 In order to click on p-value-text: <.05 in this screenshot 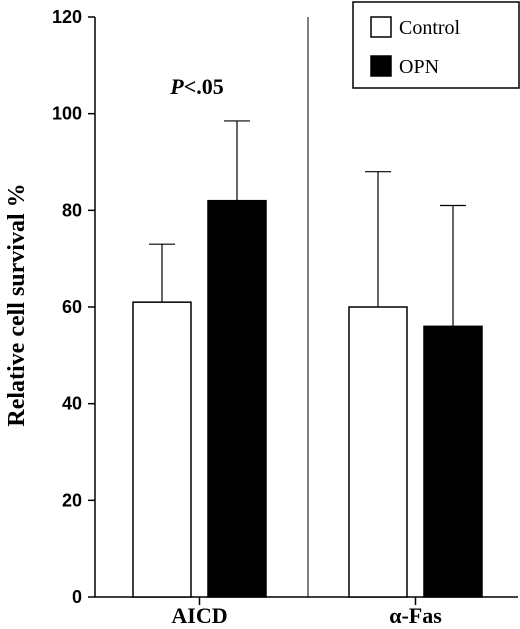, I will do `click(204, 86)`.